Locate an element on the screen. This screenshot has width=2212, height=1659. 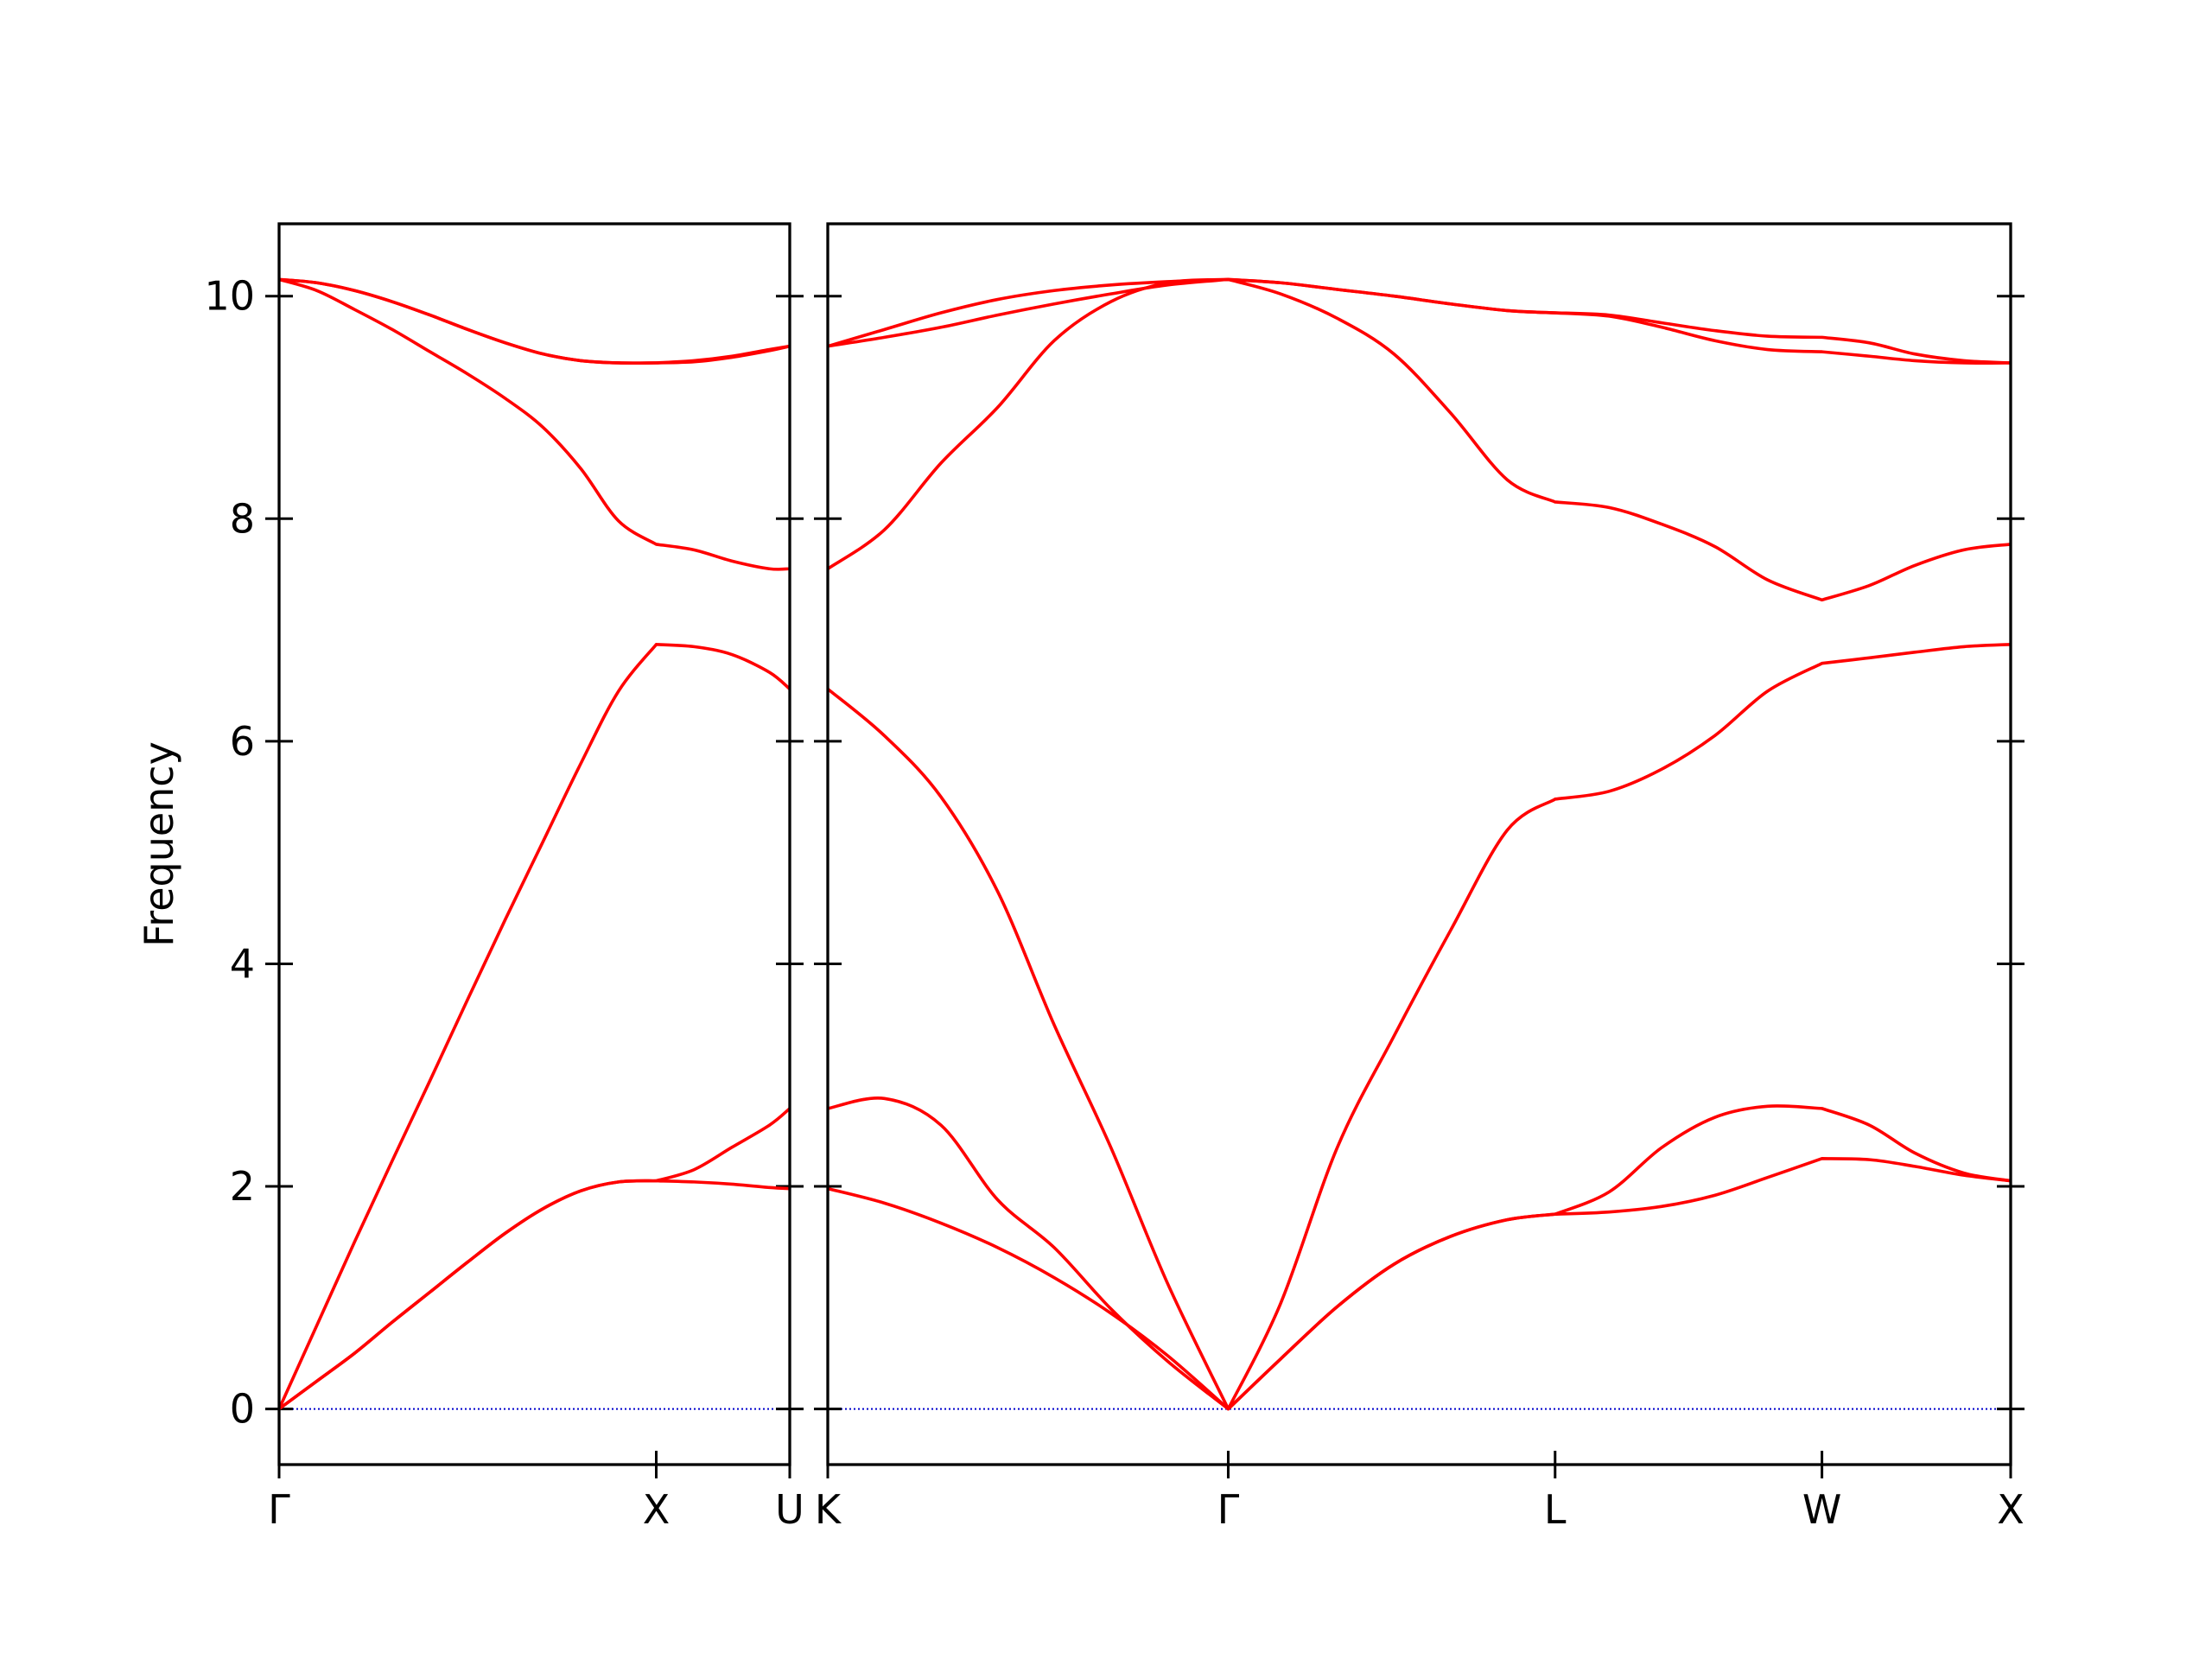
y-tick-label: 4 is located at coordinates (242, 963).